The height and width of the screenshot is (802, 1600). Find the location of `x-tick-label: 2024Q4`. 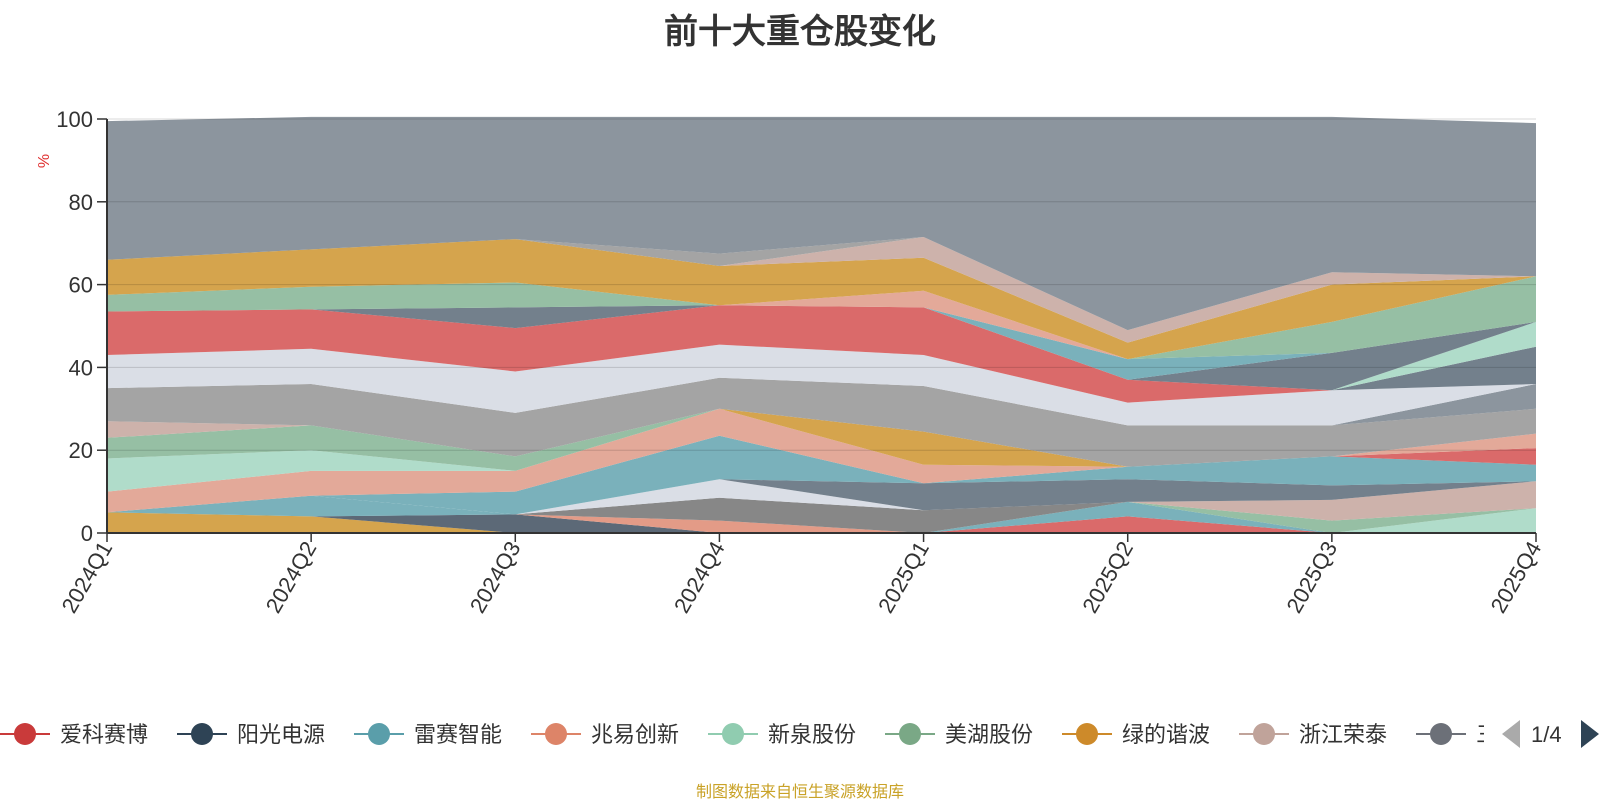

x-tick-label: 2024Q4 is located at coordinates (699, 577).